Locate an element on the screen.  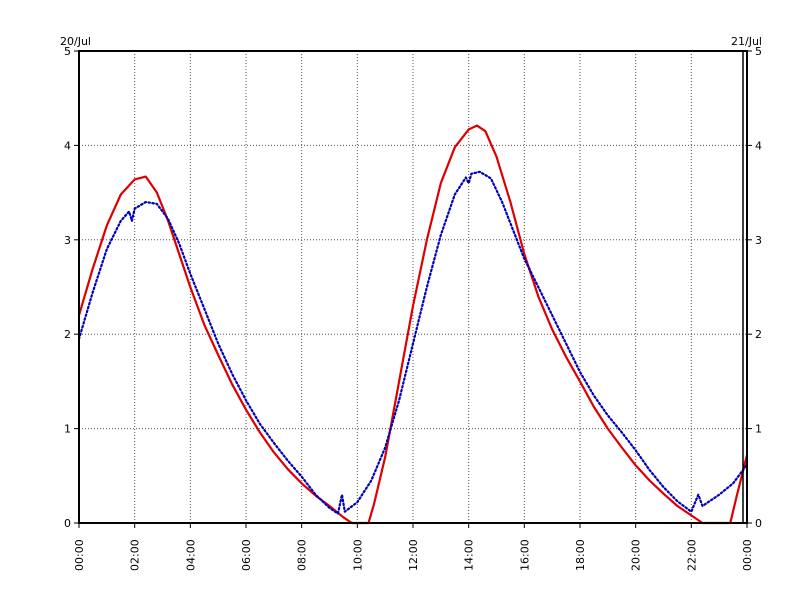
y-tick-label-left: 1 is located at coordinates (67, 429).